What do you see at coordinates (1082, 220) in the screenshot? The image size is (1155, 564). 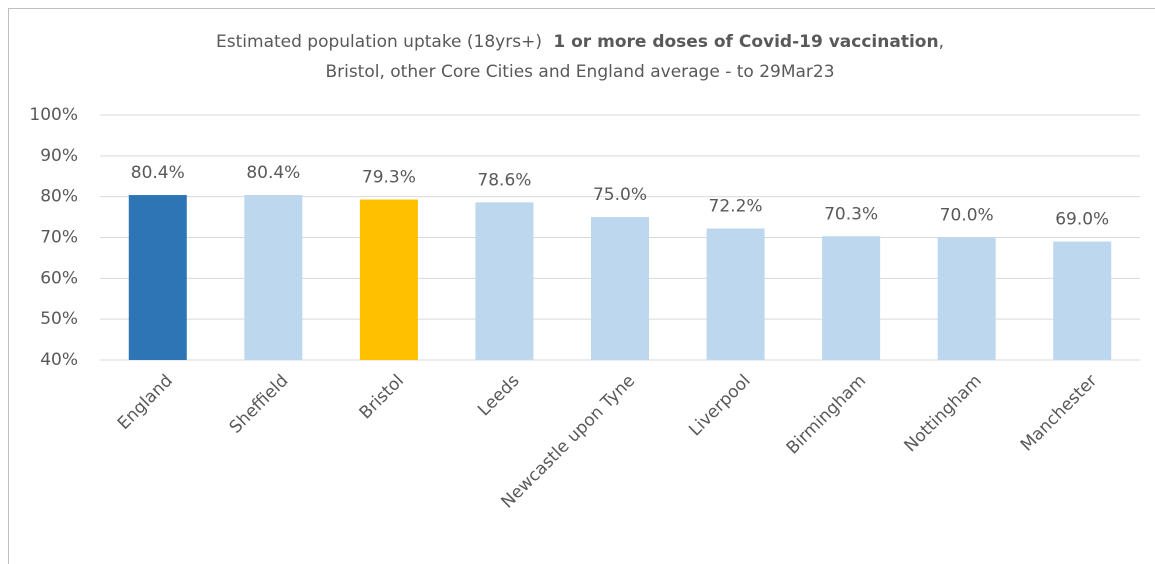 I see `data-label: 69.0%` at bounding box center [1082, 220].